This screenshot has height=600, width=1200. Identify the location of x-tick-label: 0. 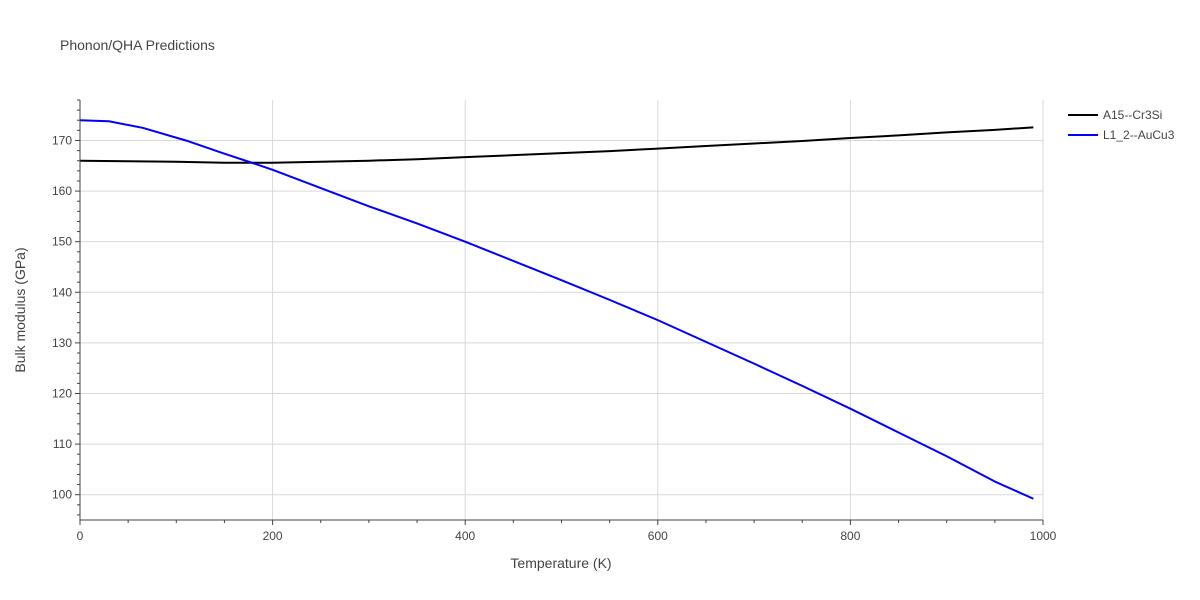
(80, 536).